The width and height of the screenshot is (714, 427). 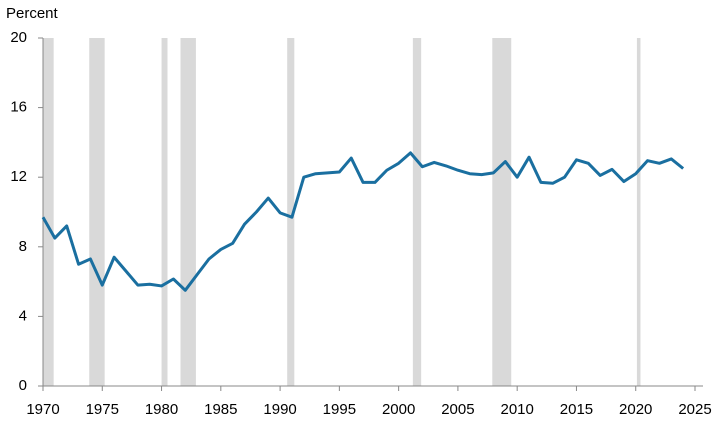 What do you see at coordinates (516, 409) in the screenshot?
I see `x-tick-label: 2010` at bounding box center [516, 409].